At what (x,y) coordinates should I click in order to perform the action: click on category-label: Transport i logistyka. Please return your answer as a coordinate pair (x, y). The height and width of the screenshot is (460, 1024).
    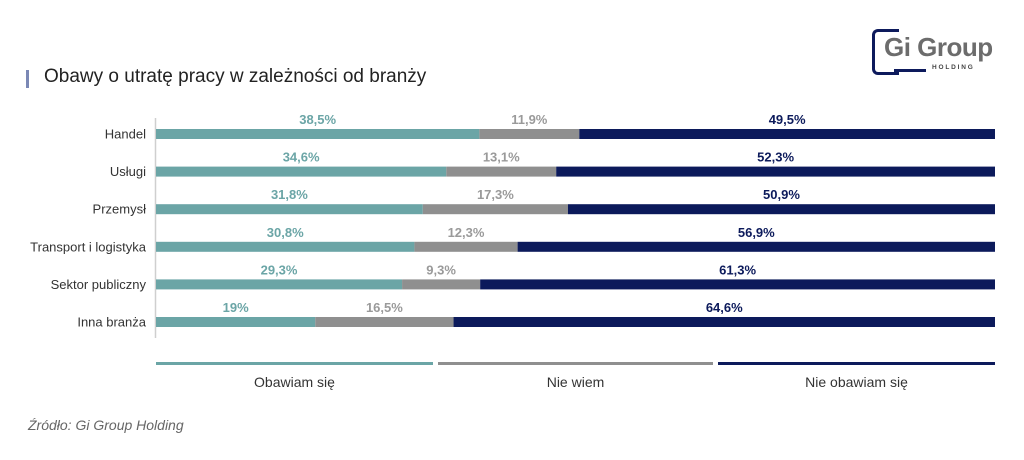
    Looking at the image, I should click on (88, 246).